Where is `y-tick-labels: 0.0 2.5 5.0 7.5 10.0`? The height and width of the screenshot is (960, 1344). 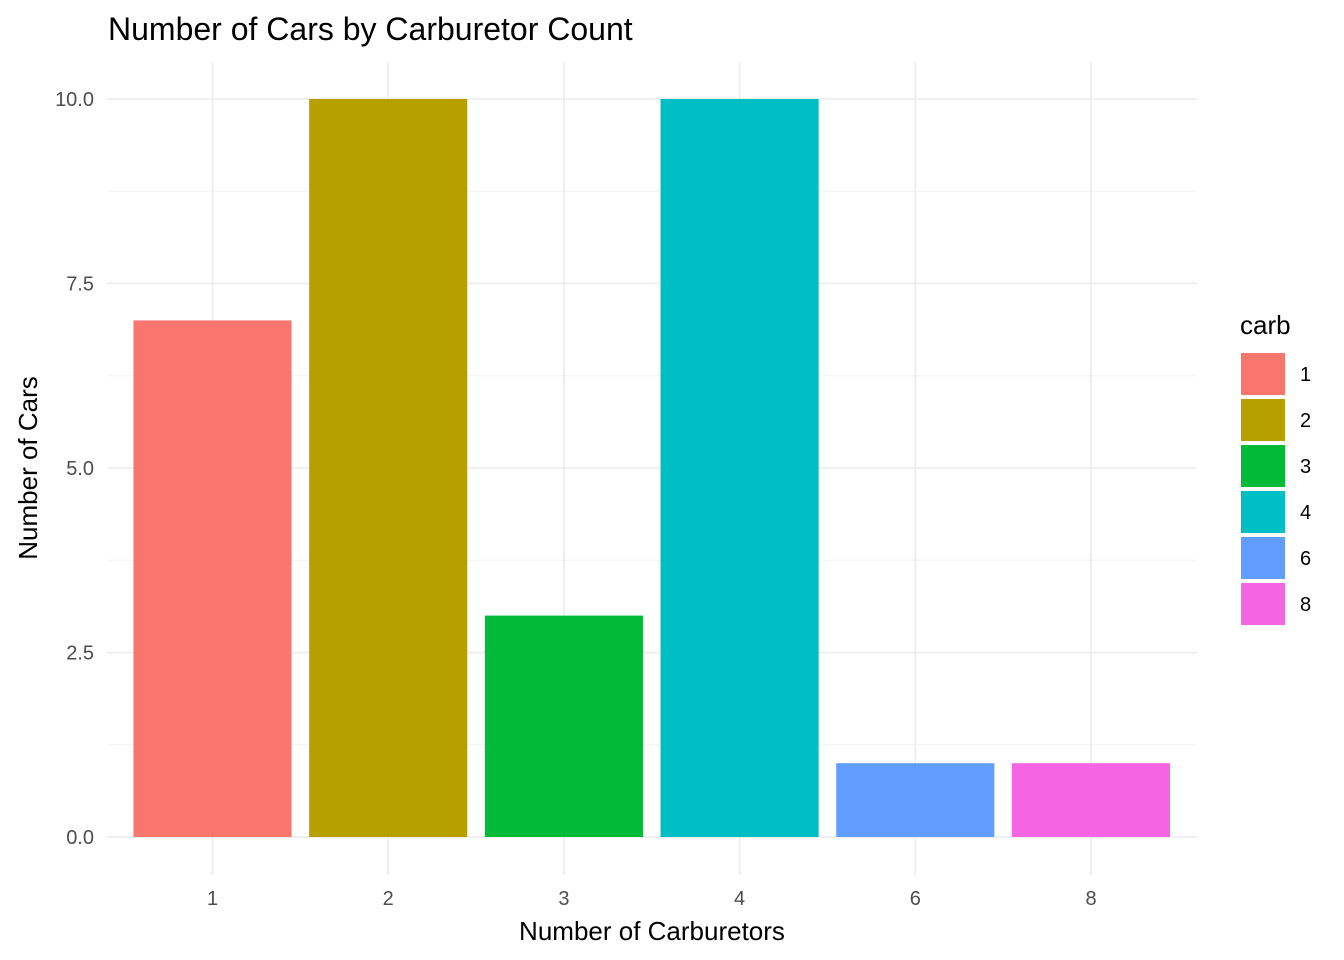
y-tick-labels: 0.0 2.5 5.0 7.5 10.0 is located at coordinates (74, 469).